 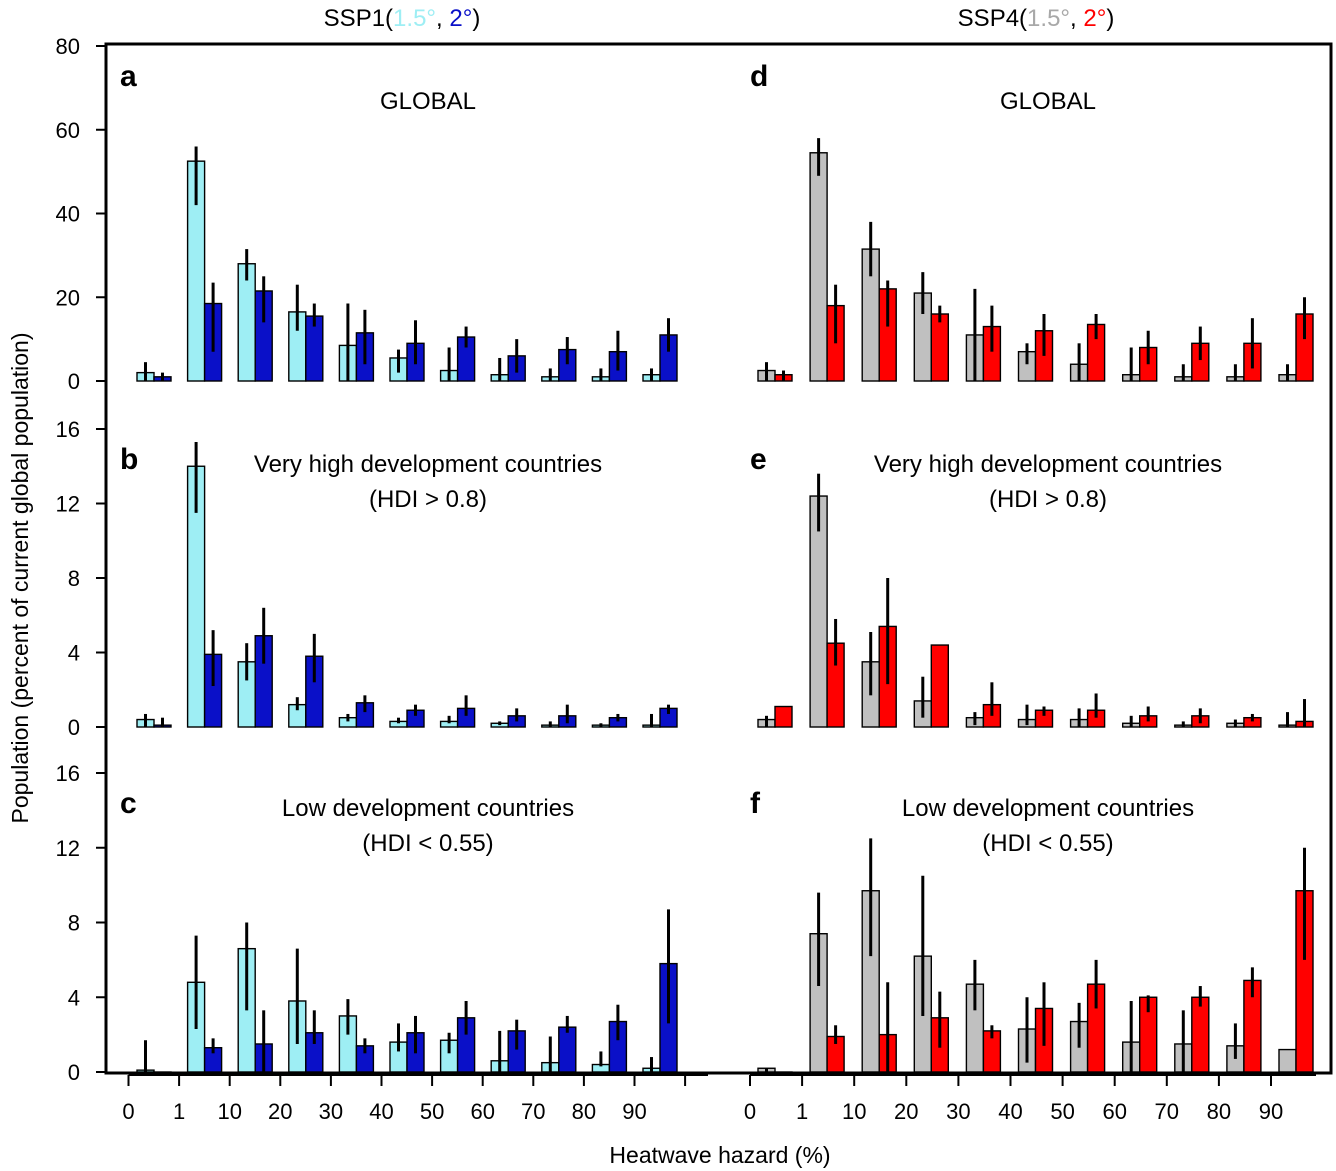 What do you see at coordinates (1032, 221) in the screenshot?
I see `panel-d: d GLOBAL` at bounding box center [1032, 221].